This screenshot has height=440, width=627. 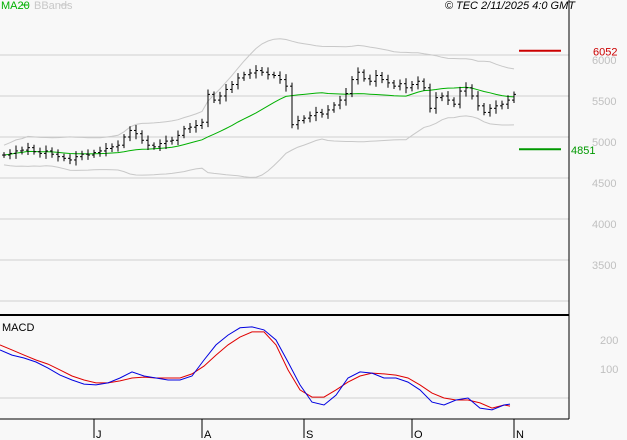 What do you see at coordinates (18, 328) in the screenshot?
I see `macd-label: MACD` at bounding box center [18, 328].